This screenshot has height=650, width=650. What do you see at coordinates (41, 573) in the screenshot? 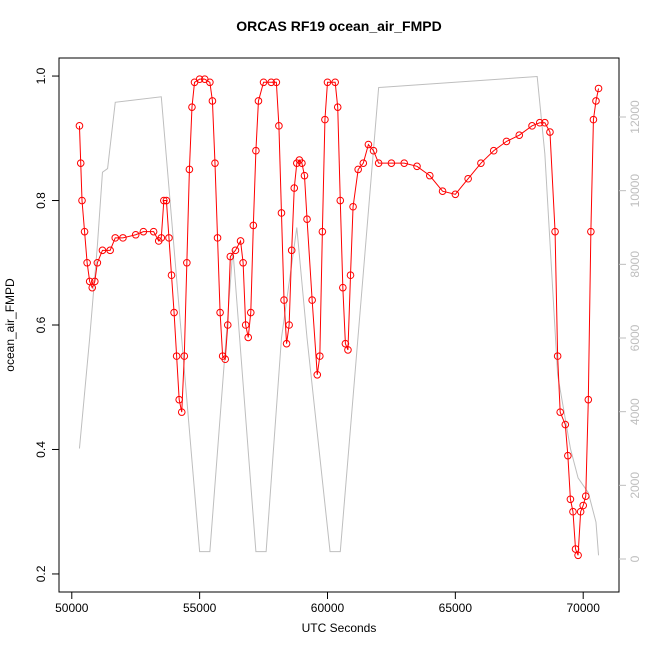
I see `y-tick-label: 0.2` at bounding box center [41, 573].